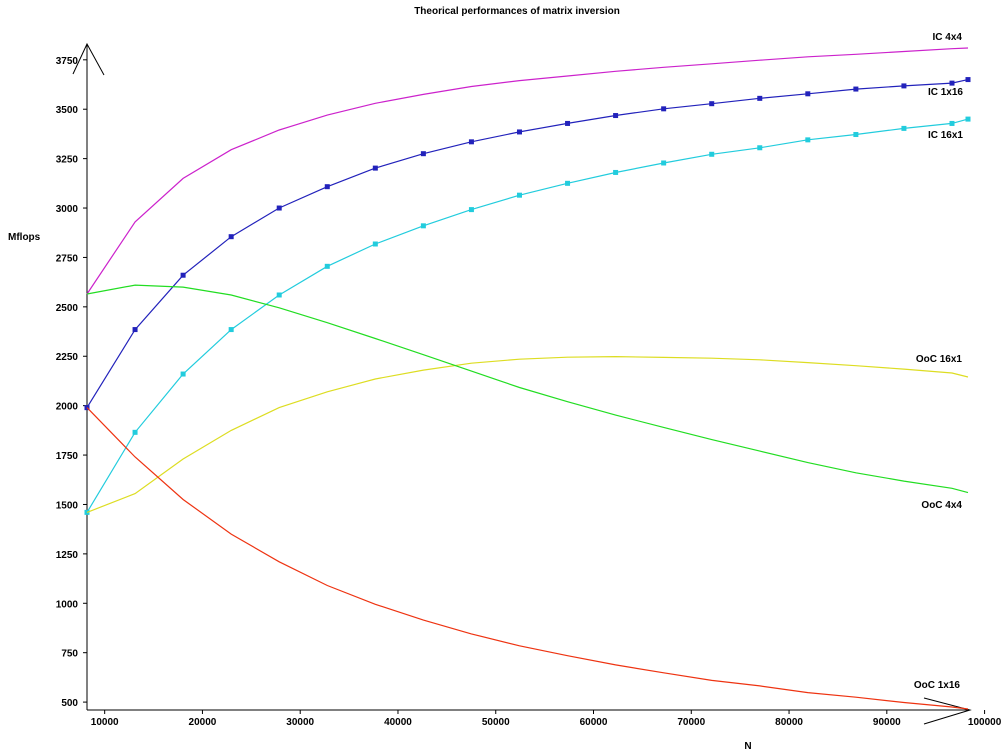 This screenshot has height=755, width=1005. I want to click on series-label: IC 4x4, so click(948, 37).